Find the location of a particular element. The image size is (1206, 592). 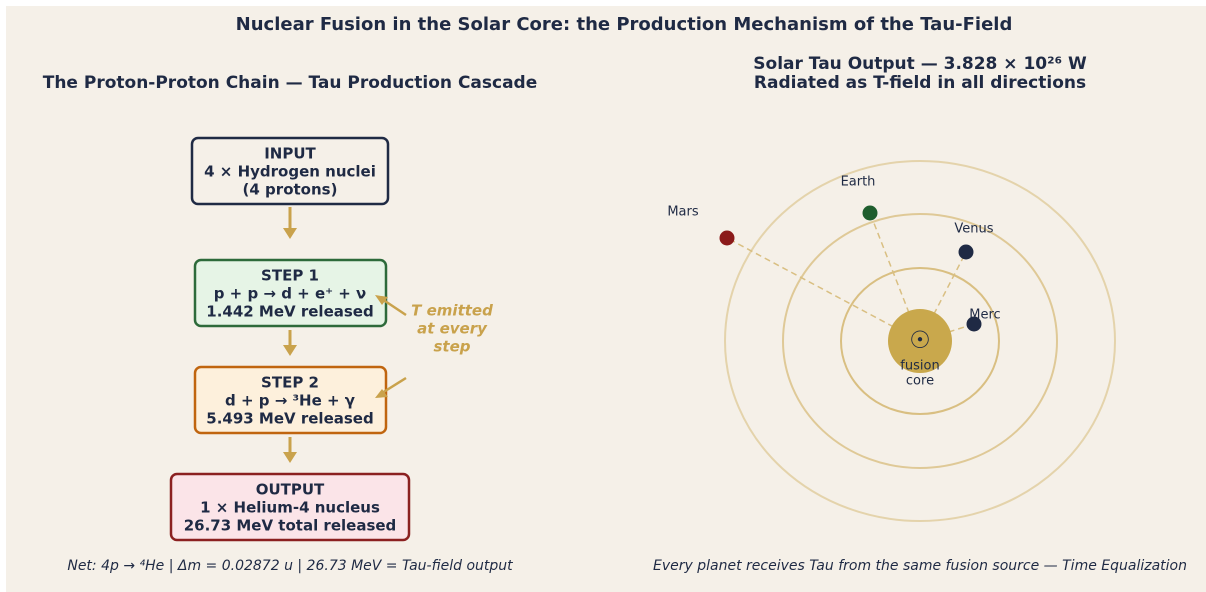

box-line: 26.73 MeV total released is located at coordinates (290, 526).